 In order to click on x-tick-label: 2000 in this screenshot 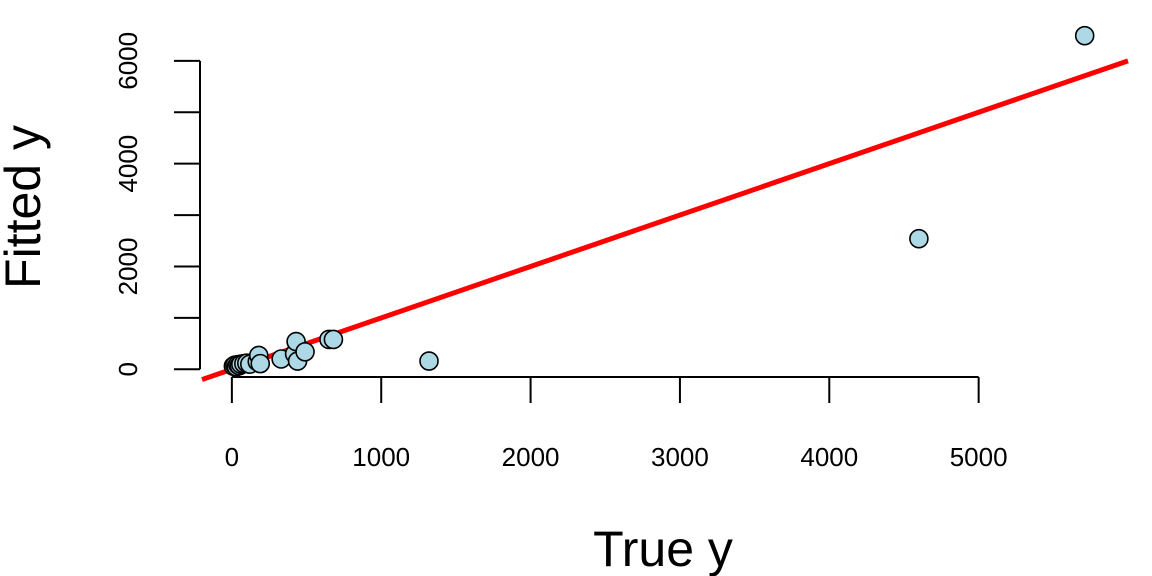, I will do `click(531, 457)`.